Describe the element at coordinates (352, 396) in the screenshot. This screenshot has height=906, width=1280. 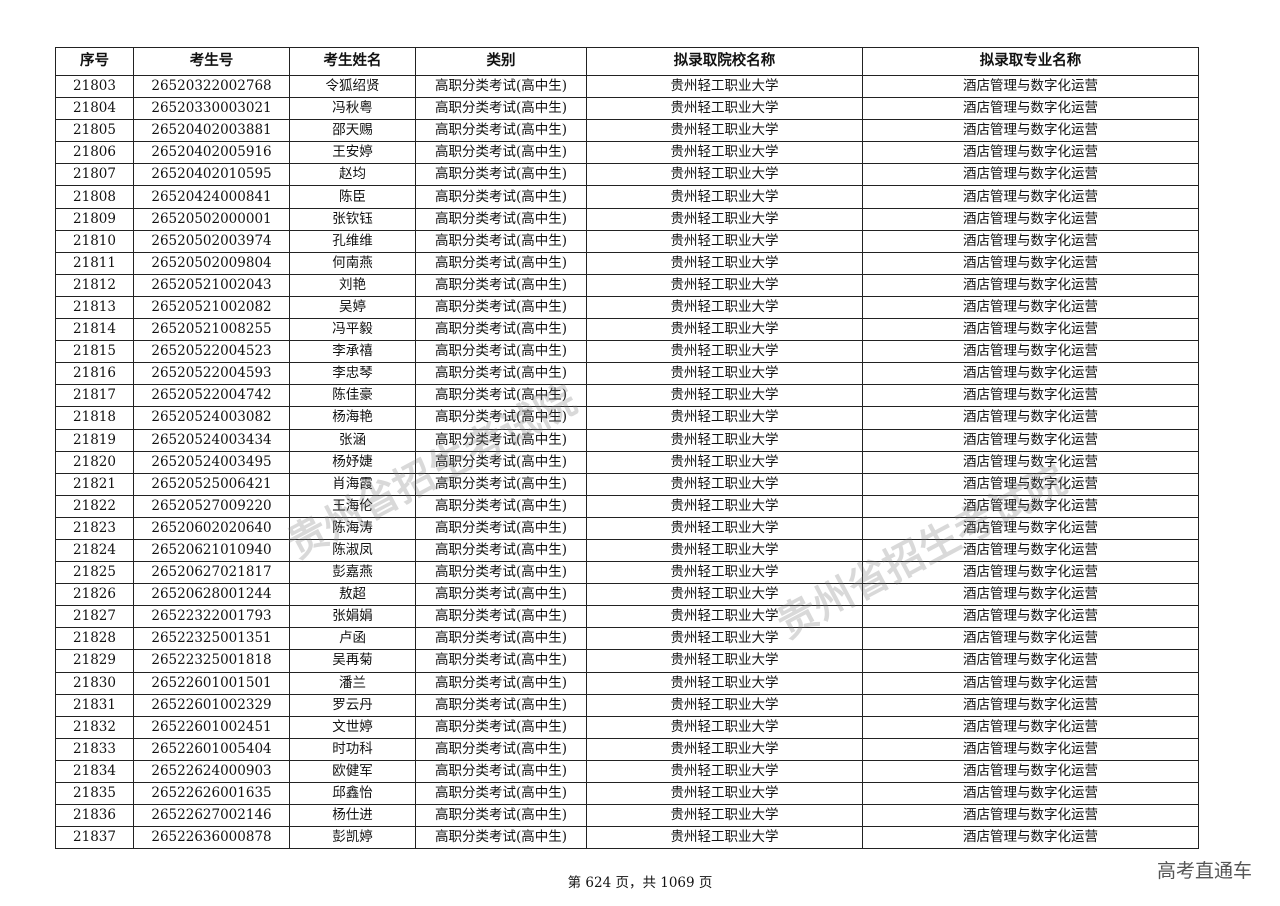
I see `col-name-cell: 陈佳豪` at that location.